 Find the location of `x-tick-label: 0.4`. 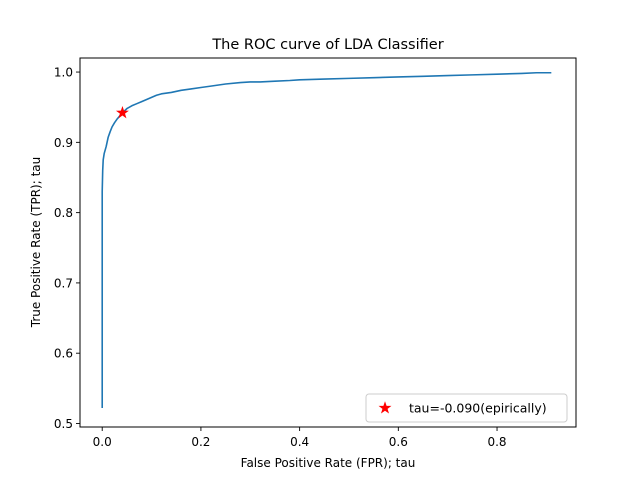

x-tick-label: 0.4 is located at coordinates (299, 442).